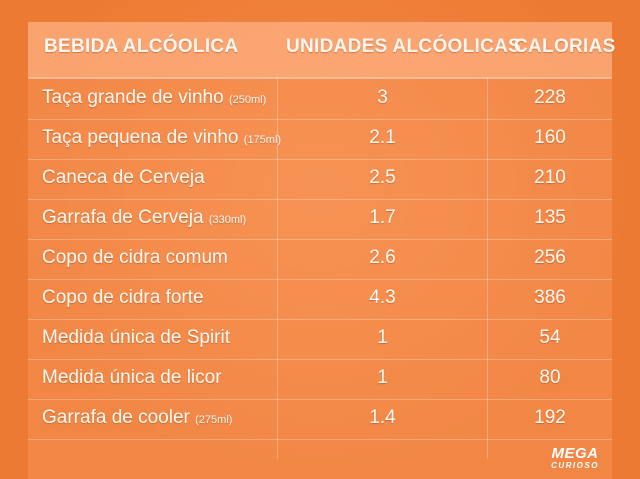  What do you see at coordinates (404, 46) in the screenshot?
I see `header-units: UNIDADES ALCÓOLICAS` at bounding box center [404, 46].